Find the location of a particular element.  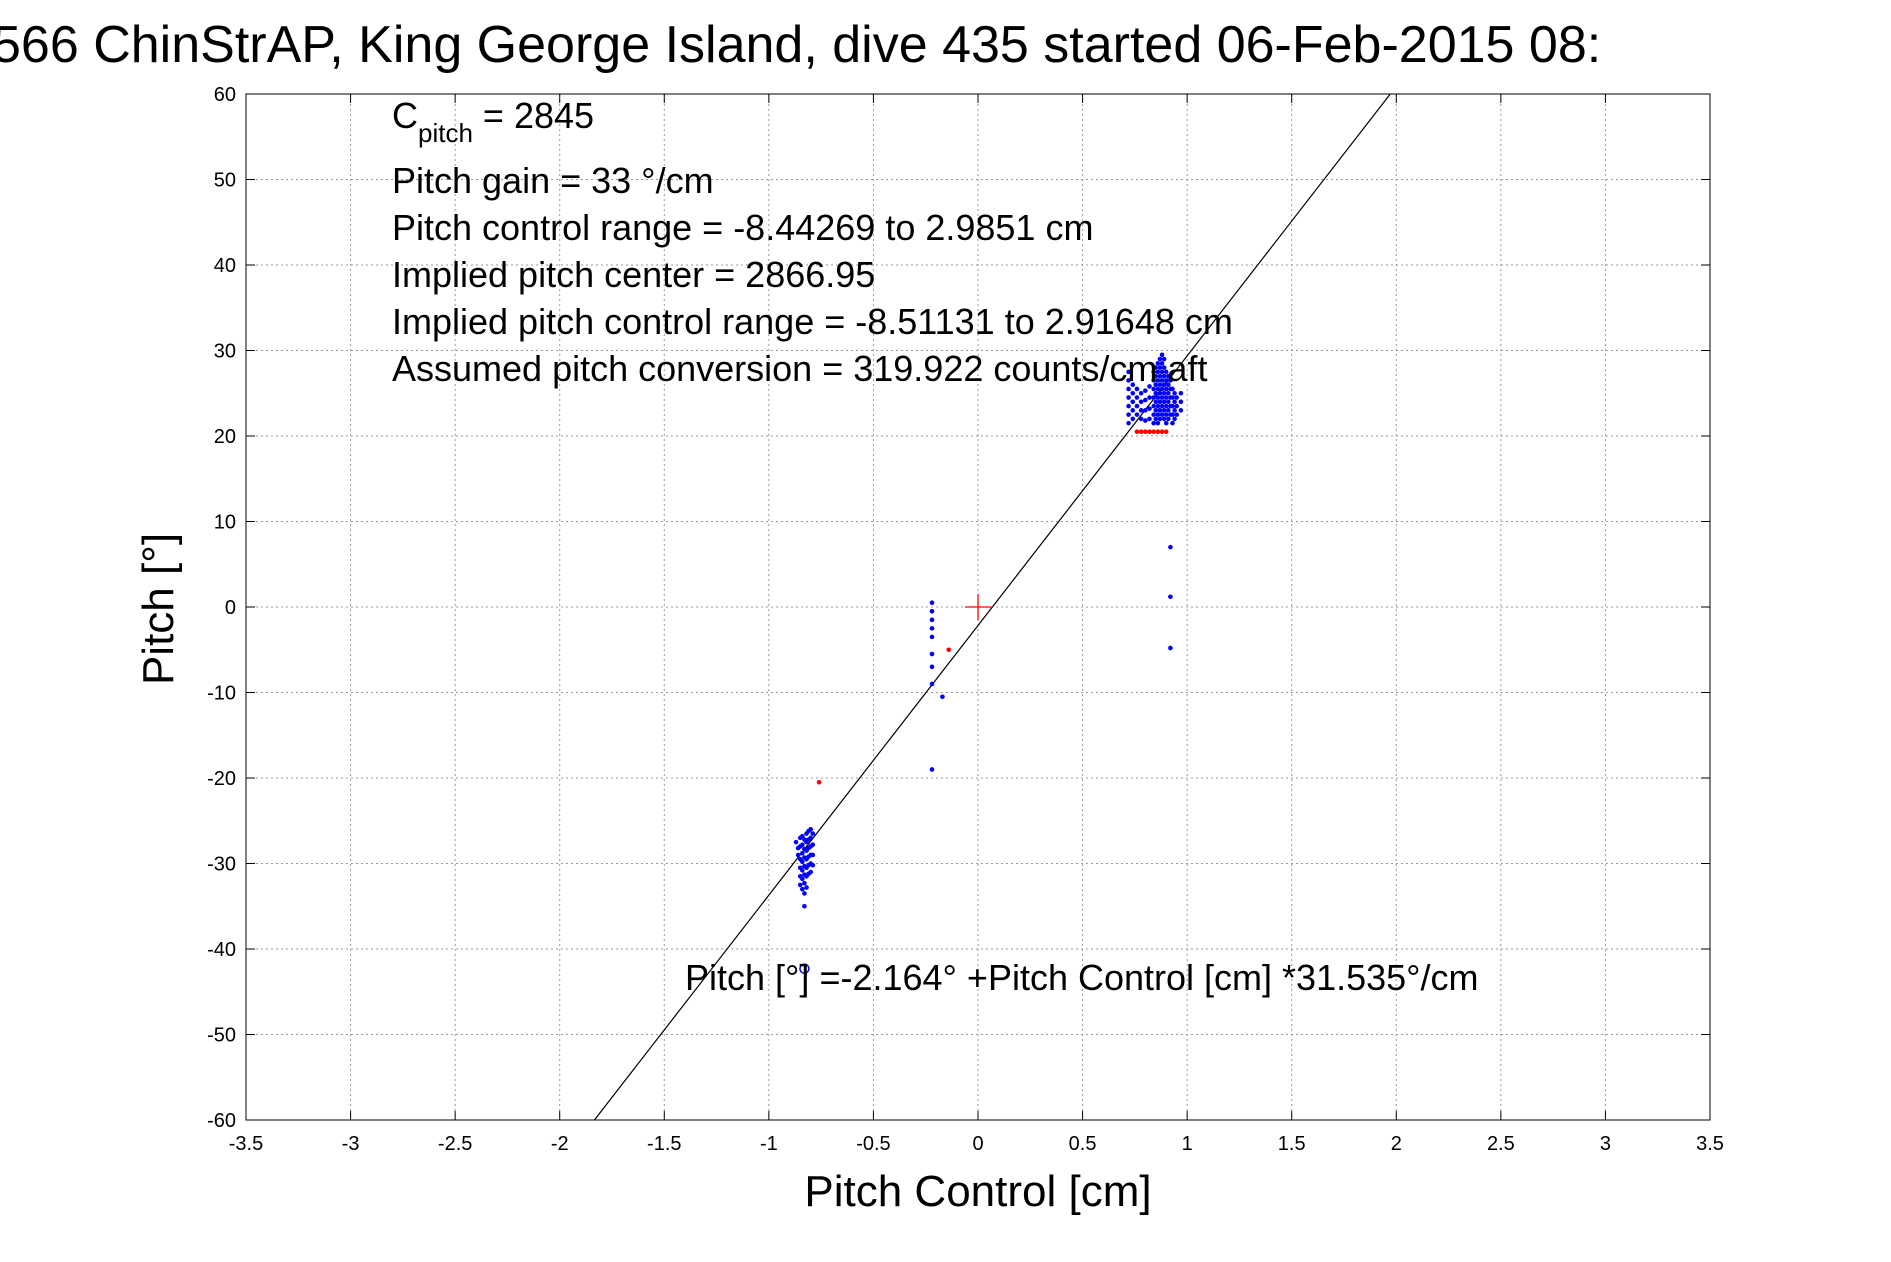

y-tick-label: 60 is located at coordinates (225, 95).